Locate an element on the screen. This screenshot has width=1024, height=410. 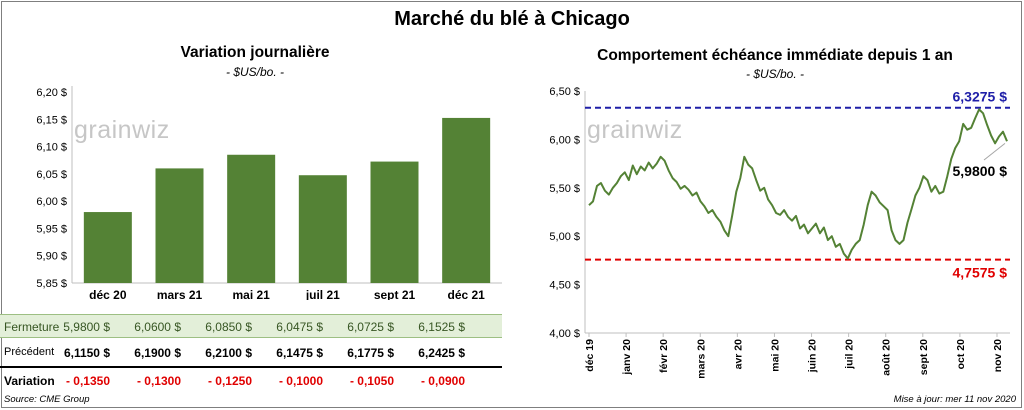
bar-x-tick-label: mai 21 is located at coordinates (251, 294).